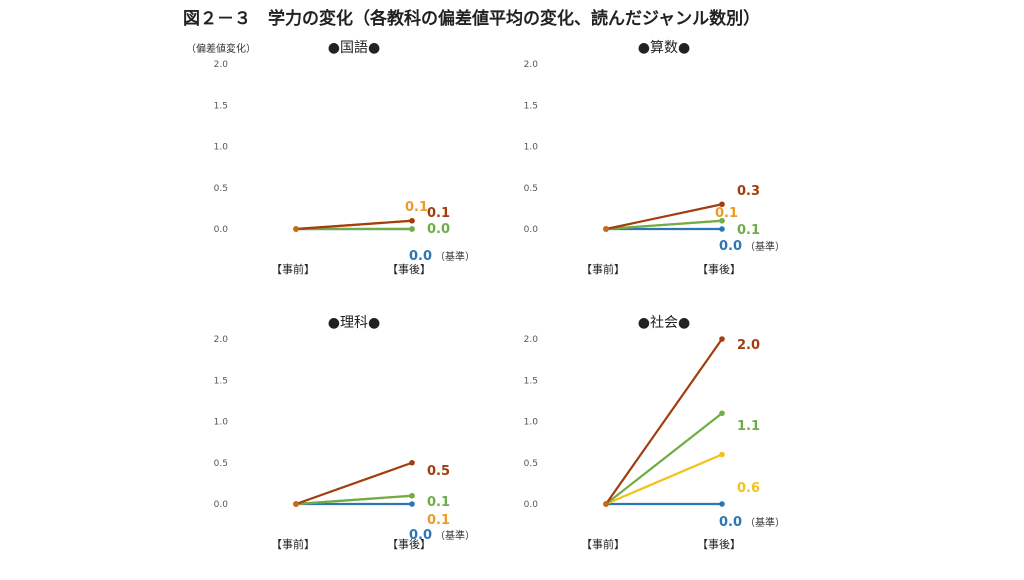 This screenshot has height=580, width=1024. What do you see at coordinates (354, 323) in the screenshot?
I see `chart-title: ●理科●` at bounding box center [354, 323].